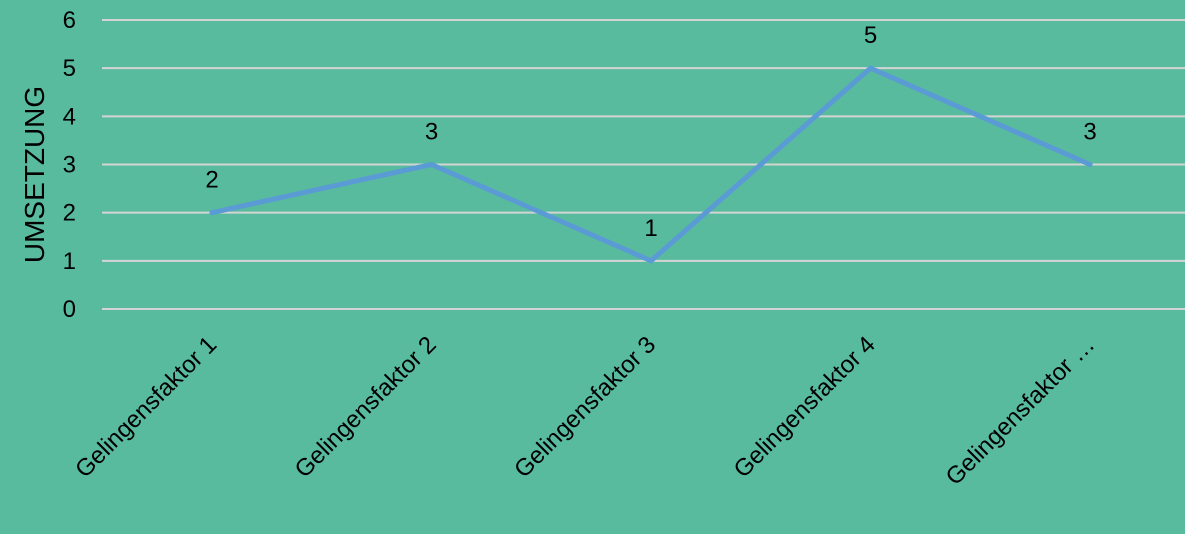  What do you see at coordinates (34, 174) in the screenshot?
I see `y-axis-title: UMSETZUNG` at bounding box center [34, 174].